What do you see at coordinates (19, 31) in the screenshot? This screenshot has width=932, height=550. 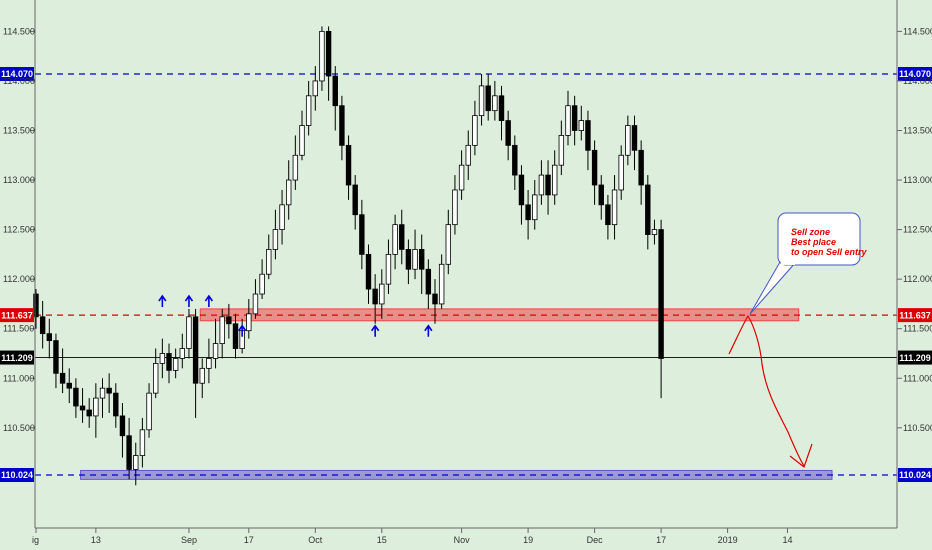 I see `y-tick-label-left: 114.500` at bounding box center [19, 31].